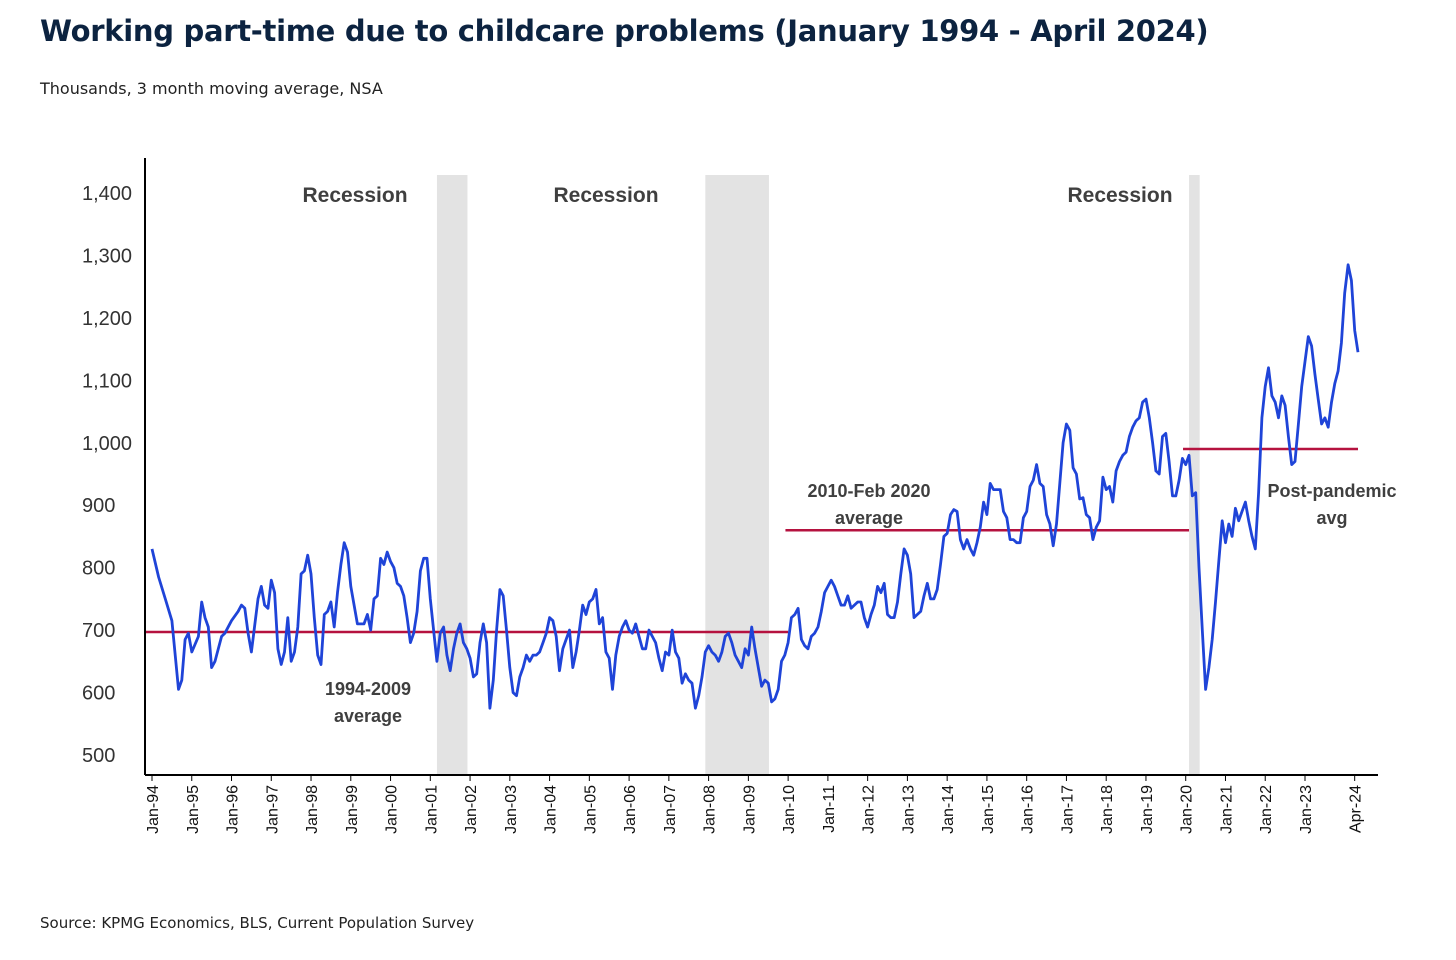 The width and height of the screenshot is (1456, 960). What do you see at coordinates (98, 694) in the screenshot?
I see `y-tick-label: 600` at bounding box center [98, 694].